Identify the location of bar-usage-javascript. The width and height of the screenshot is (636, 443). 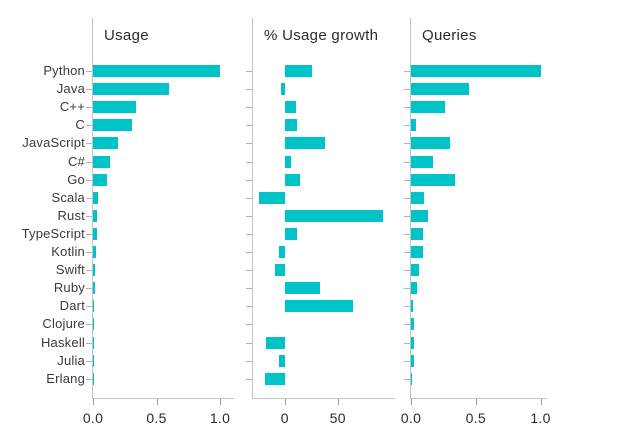
(106, 143).